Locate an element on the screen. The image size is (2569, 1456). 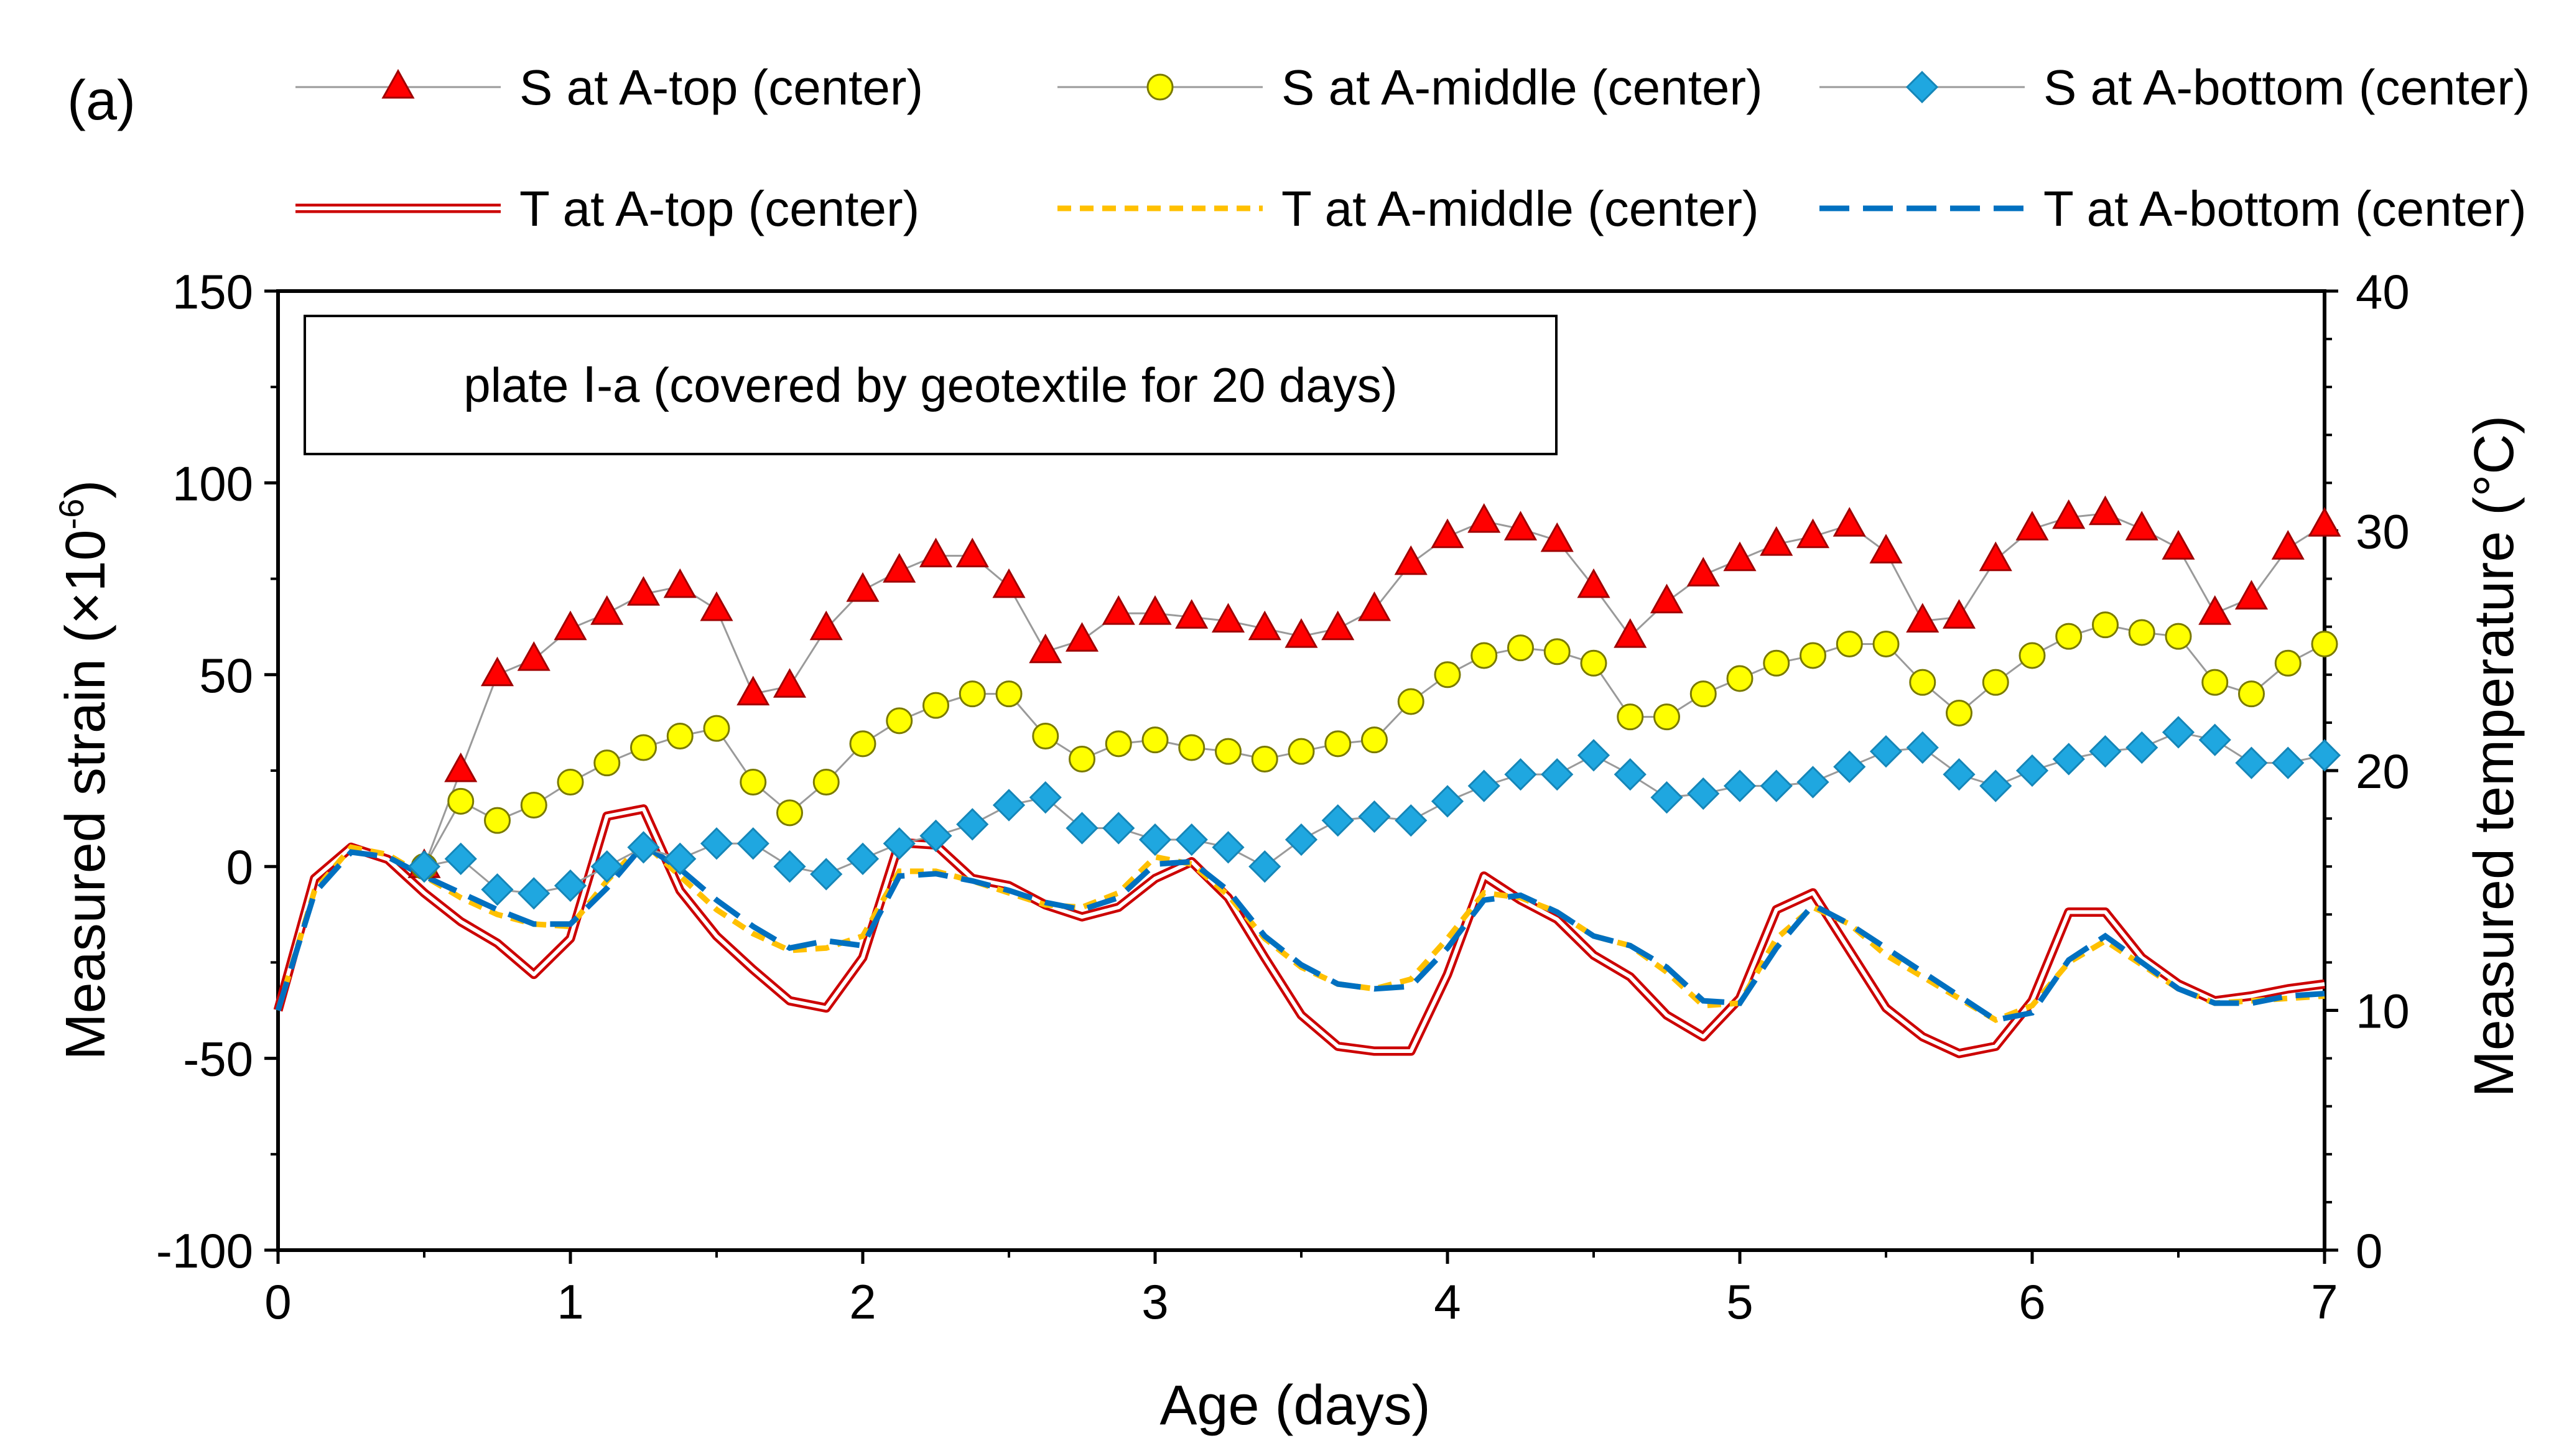
y-tick-label: 150 is located at coordinates (212, 291).